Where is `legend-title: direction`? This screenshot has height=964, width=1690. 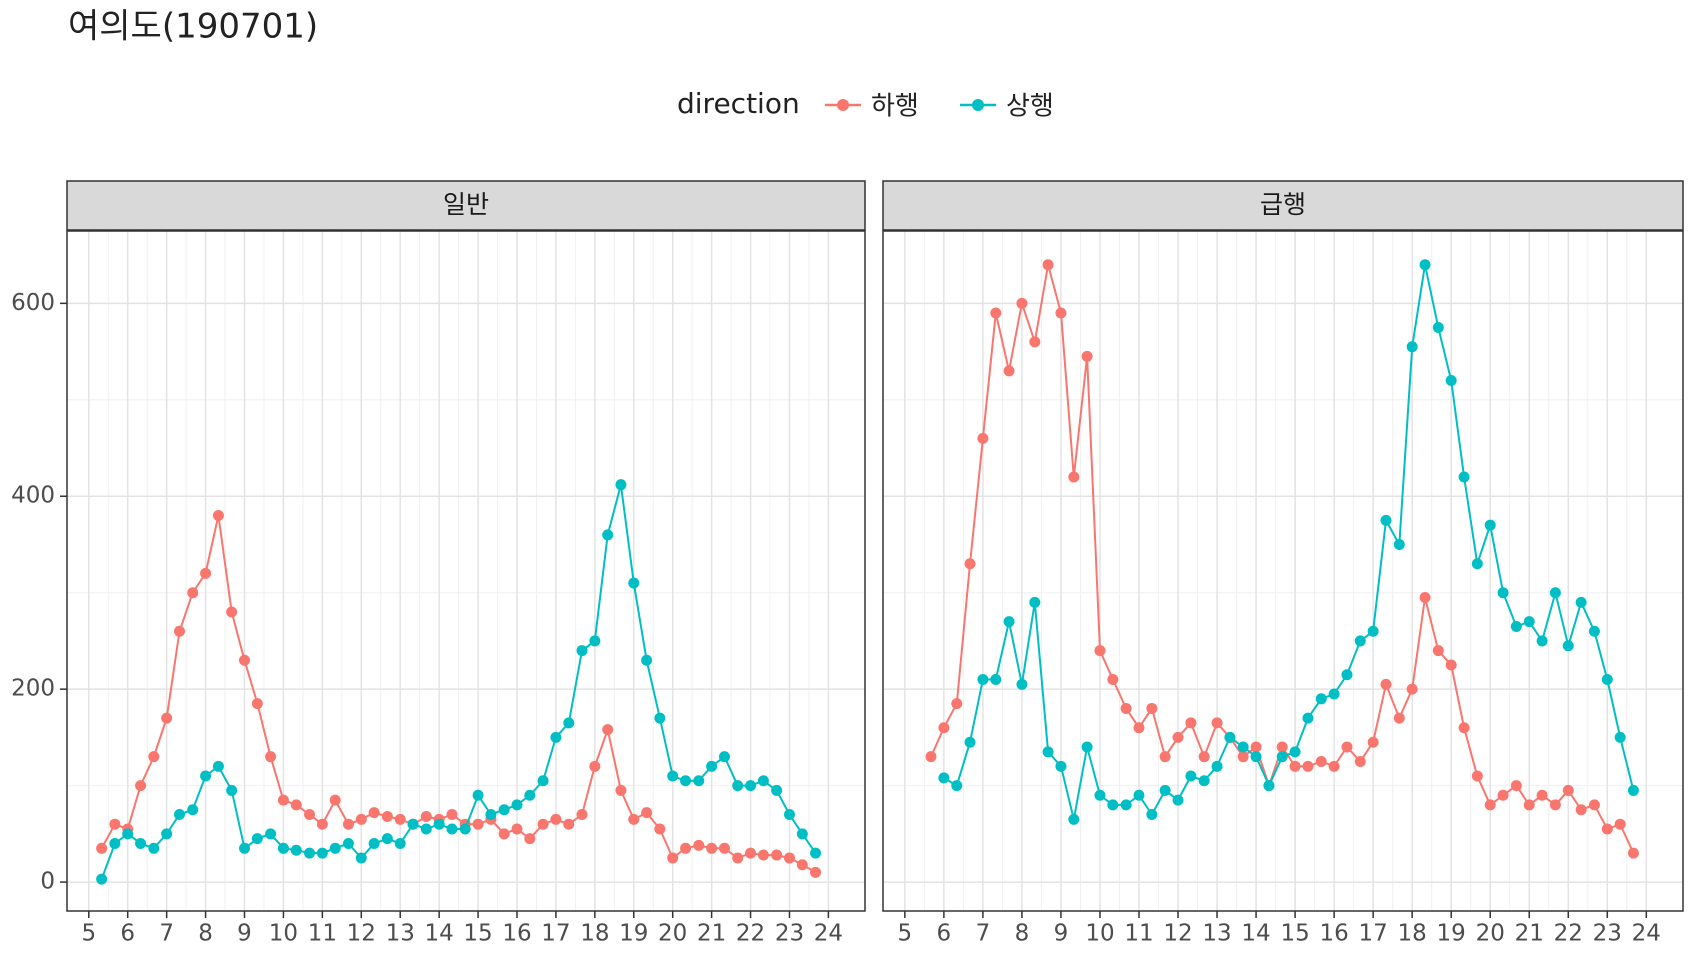
legend-title: direction is located at coordinates (738, 103).